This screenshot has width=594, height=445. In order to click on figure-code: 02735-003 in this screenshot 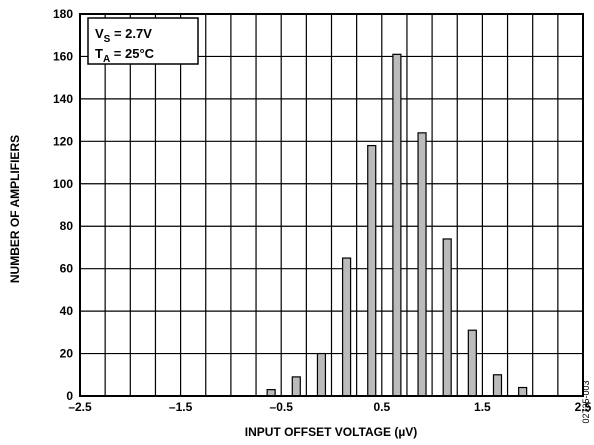, I will do `click(586, 401)`.